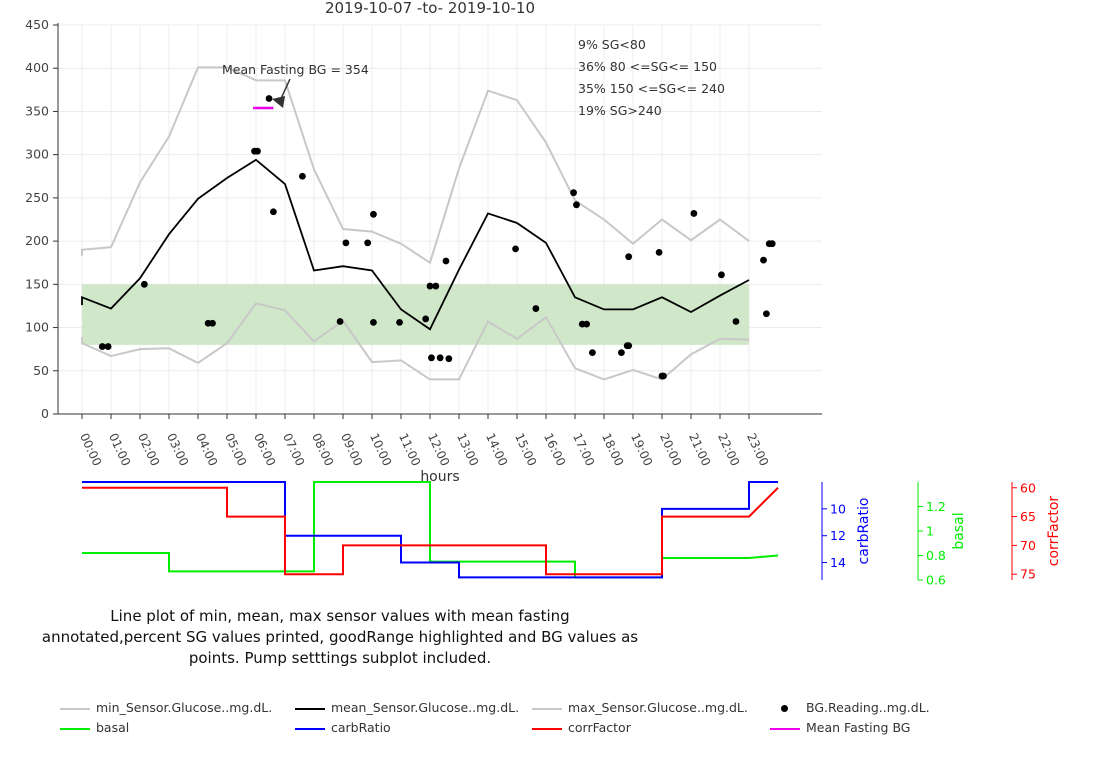 The width and height of the screenshot is (1113, 782). What do you see at coordinates (612, 44) in the screenshot?
I see `sg-stat-text: 9% SG<80` at bounding box center [612, 44].